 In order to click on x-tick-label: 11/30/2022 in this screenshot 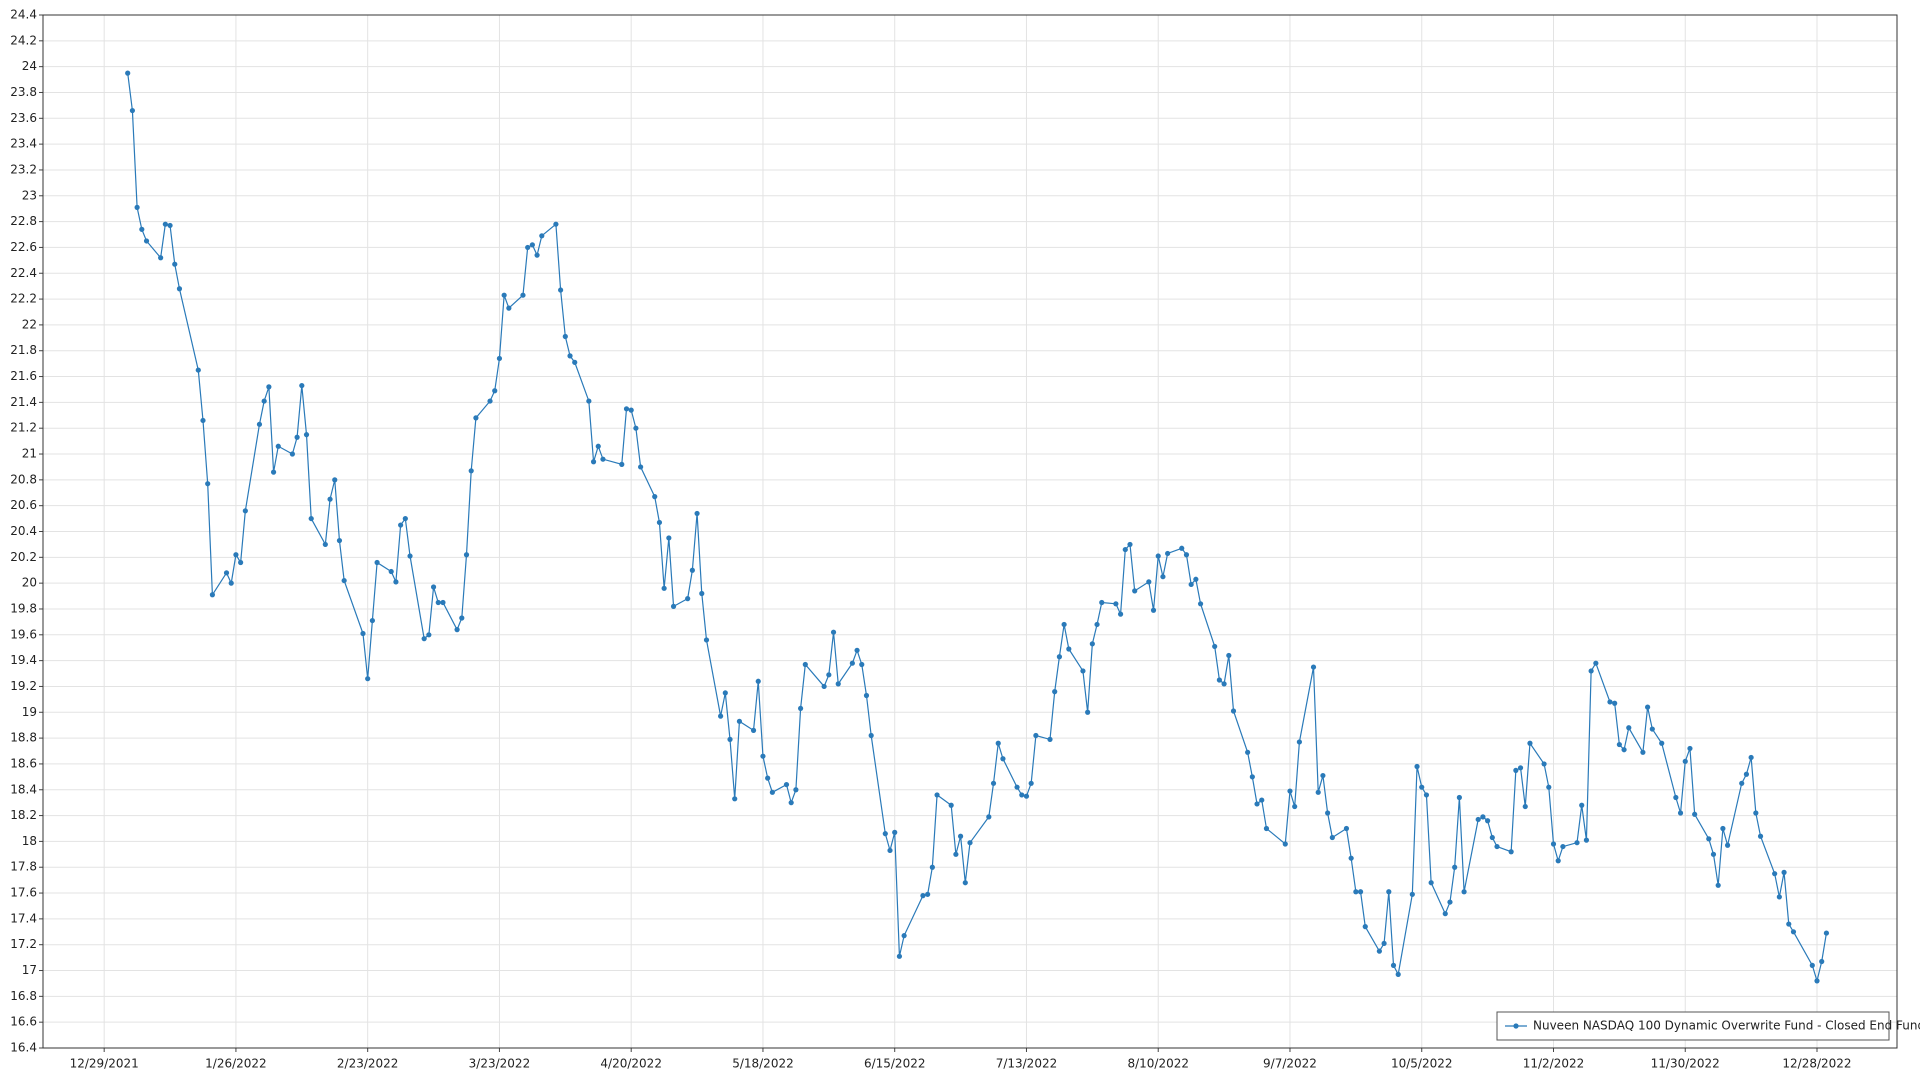, I will do `click(1685, 1064)`.